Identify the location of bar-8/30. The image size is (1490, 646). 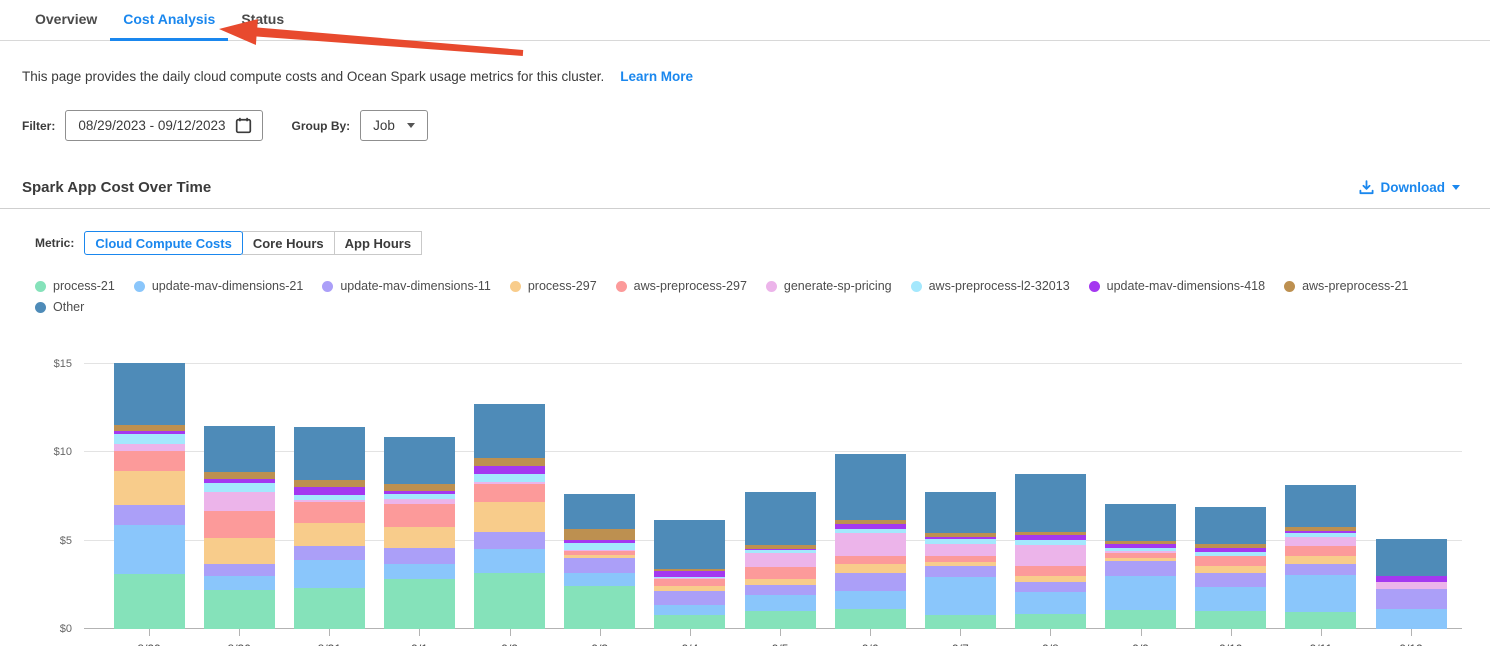
(239, 527).